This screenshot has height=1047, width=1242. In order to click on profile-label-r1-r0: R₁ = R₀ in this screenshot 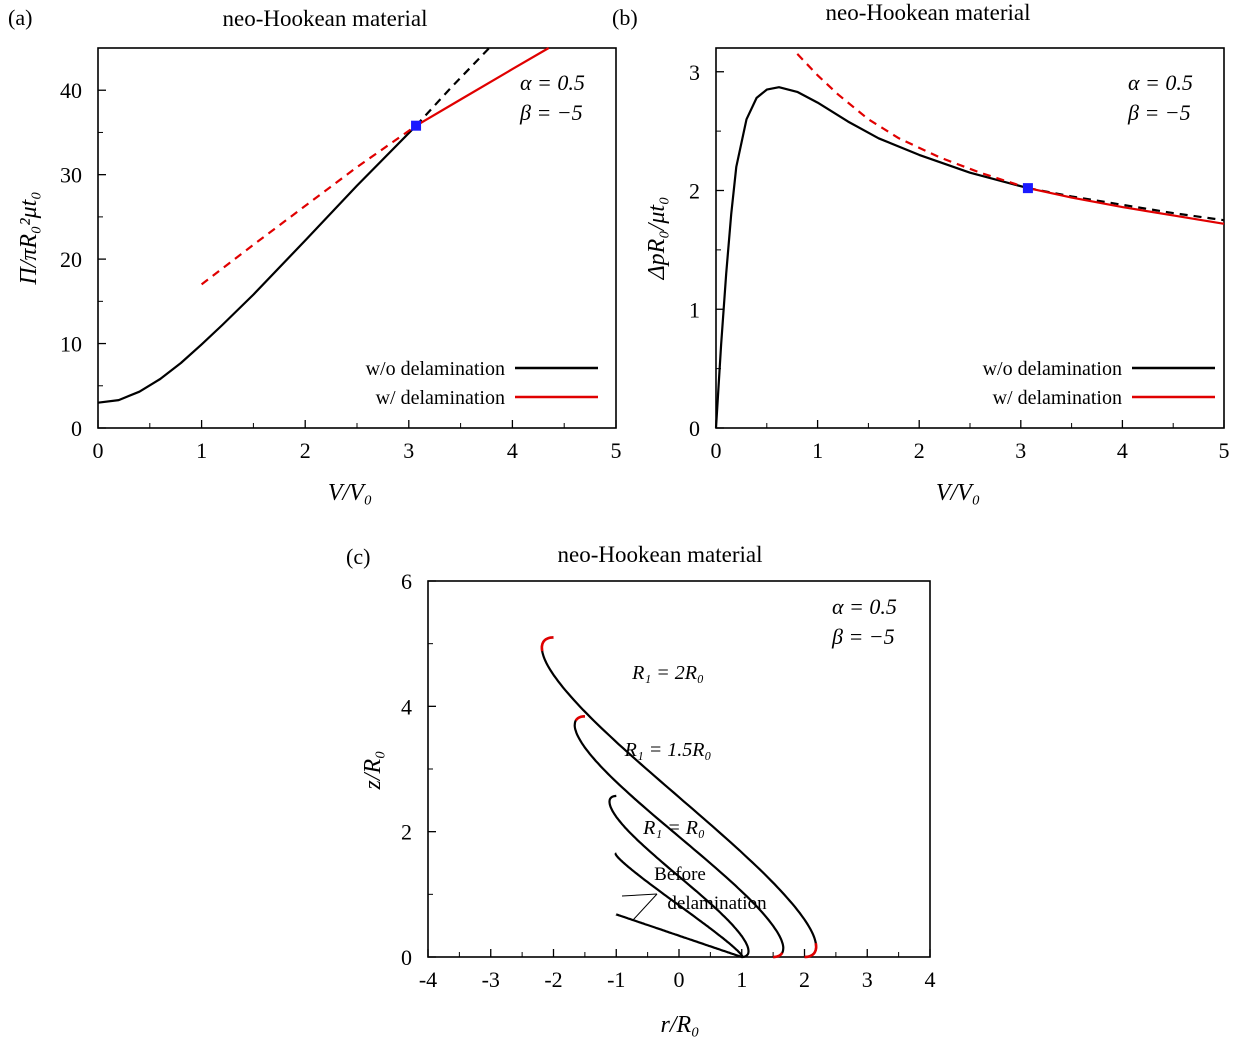, I will do `click(673, 828)`.